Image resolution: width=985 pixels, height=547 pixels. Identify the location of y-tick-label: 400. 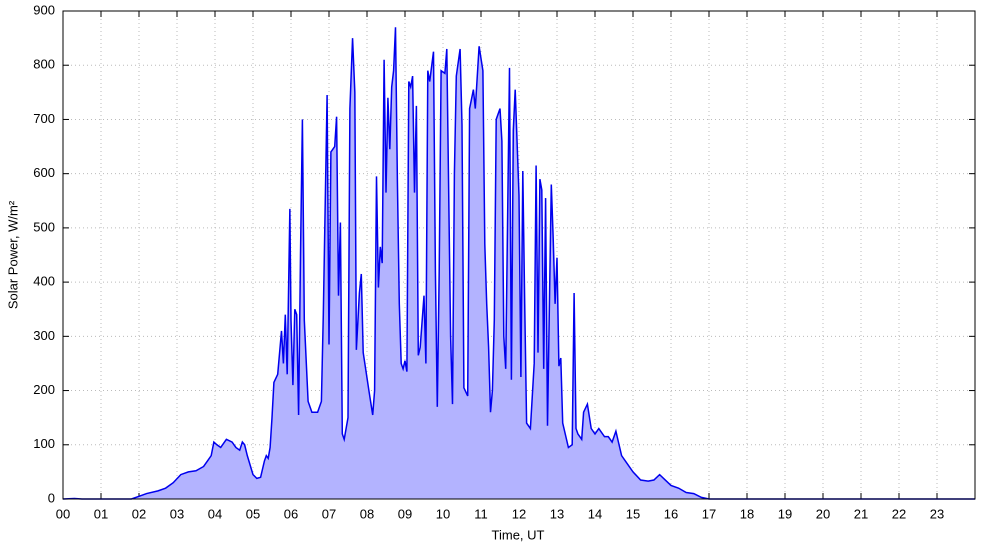
(44, 281).